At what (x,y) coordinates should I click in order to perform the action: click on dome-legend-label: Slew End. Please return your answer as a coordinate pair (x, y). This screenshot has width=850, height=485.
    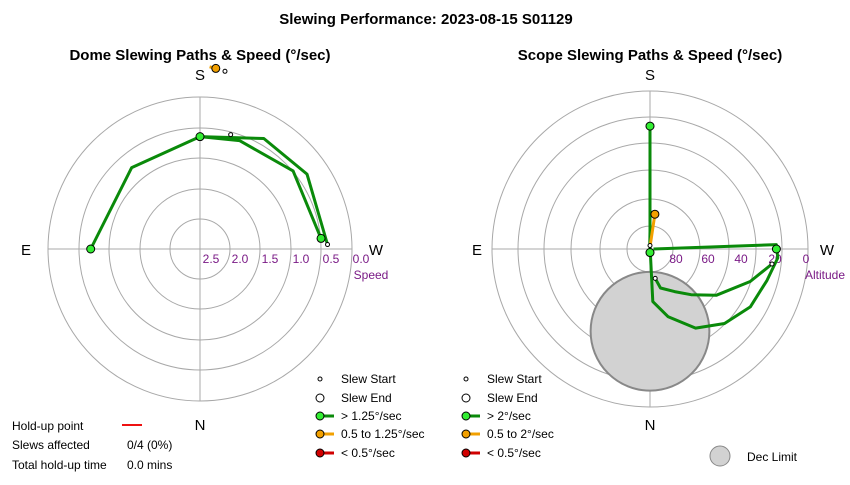
    Looking at the image, I should click on (366, 398).